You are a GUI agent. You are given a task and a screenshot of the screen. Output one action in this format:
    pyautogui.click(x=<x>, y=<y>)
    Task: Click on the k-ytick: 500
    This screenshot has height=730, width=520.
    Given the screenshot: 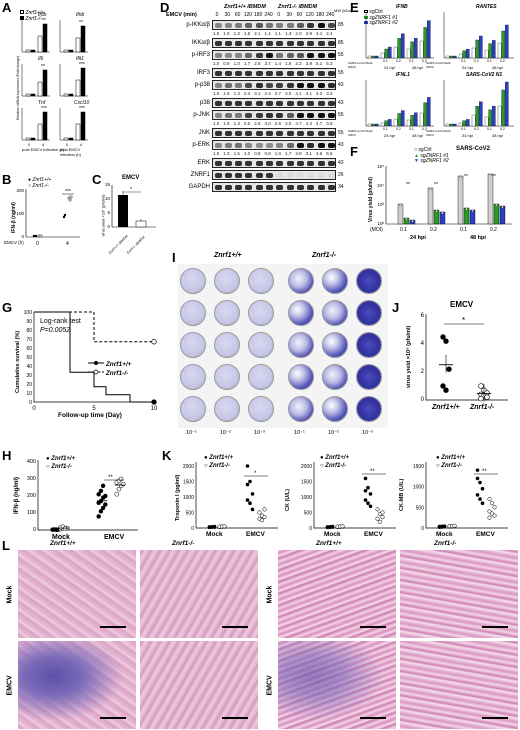 What is the action you would take?
    pyautogui.click(x=190, y=514)
    